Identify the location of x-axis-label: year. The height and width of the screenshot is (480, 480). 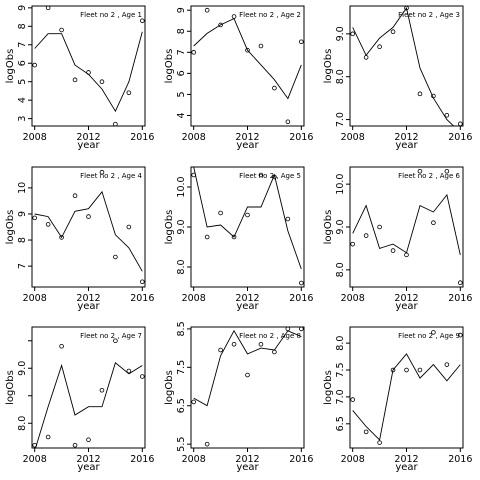
(247, 306).